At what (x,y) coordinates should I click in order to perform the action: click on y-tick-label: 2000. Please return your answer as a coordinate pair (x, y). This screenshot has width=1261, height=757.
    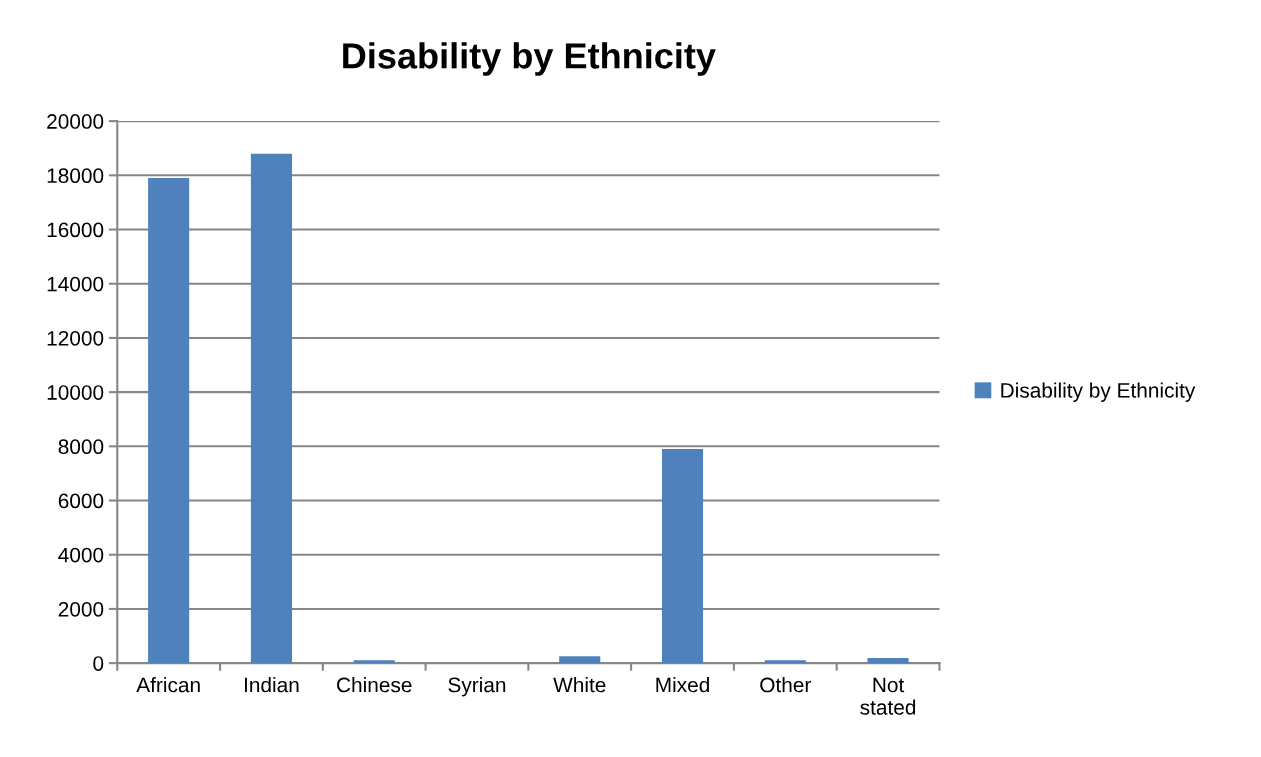
    Looking at the image, I should click on (81, 609).